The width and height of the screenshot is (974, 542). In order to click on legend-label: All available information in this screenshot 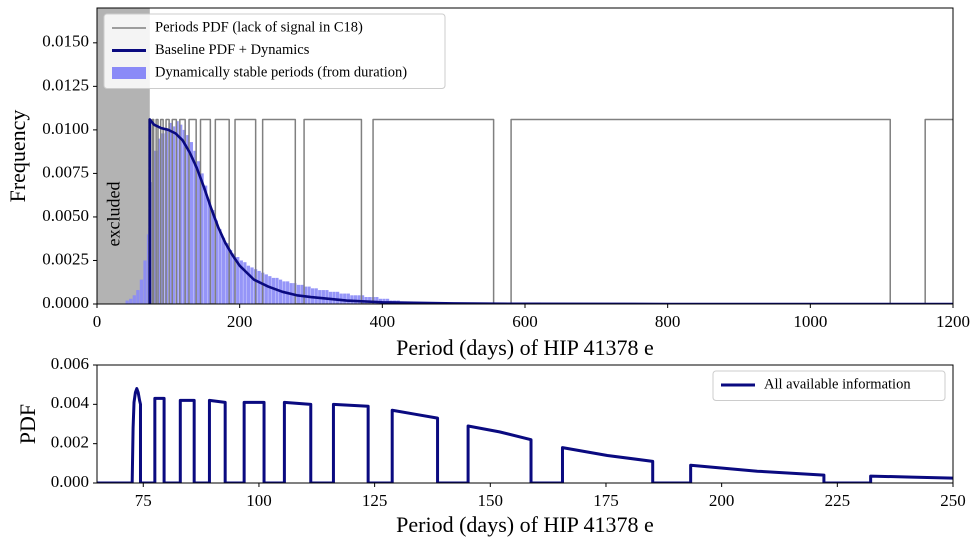, I will do `click(837, 384)`.